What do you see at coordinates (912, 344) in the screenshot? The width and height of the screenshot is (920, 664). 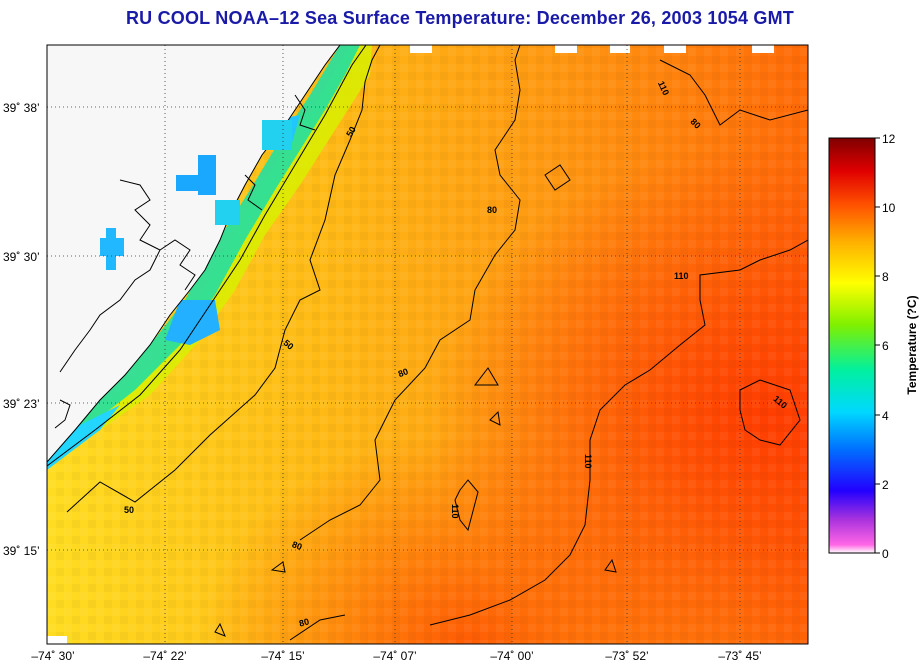 I see `colorbar-title: Temperature (?C)` at bounding box center [912, 344].